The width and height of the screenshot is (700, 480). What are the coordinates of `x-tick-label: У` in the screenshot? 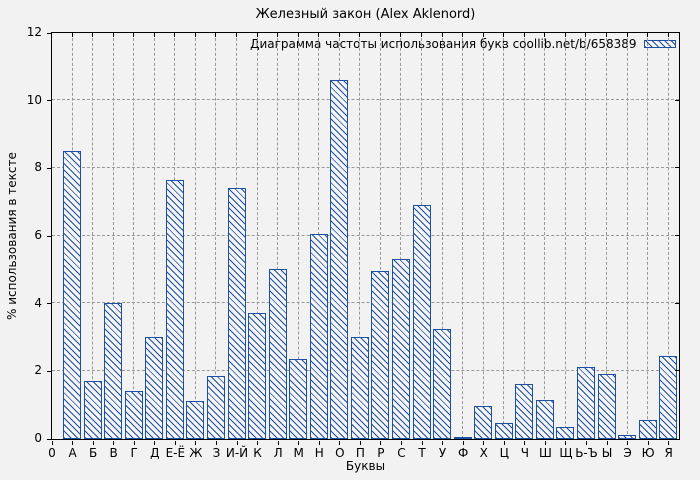 It's located at (442, 453).